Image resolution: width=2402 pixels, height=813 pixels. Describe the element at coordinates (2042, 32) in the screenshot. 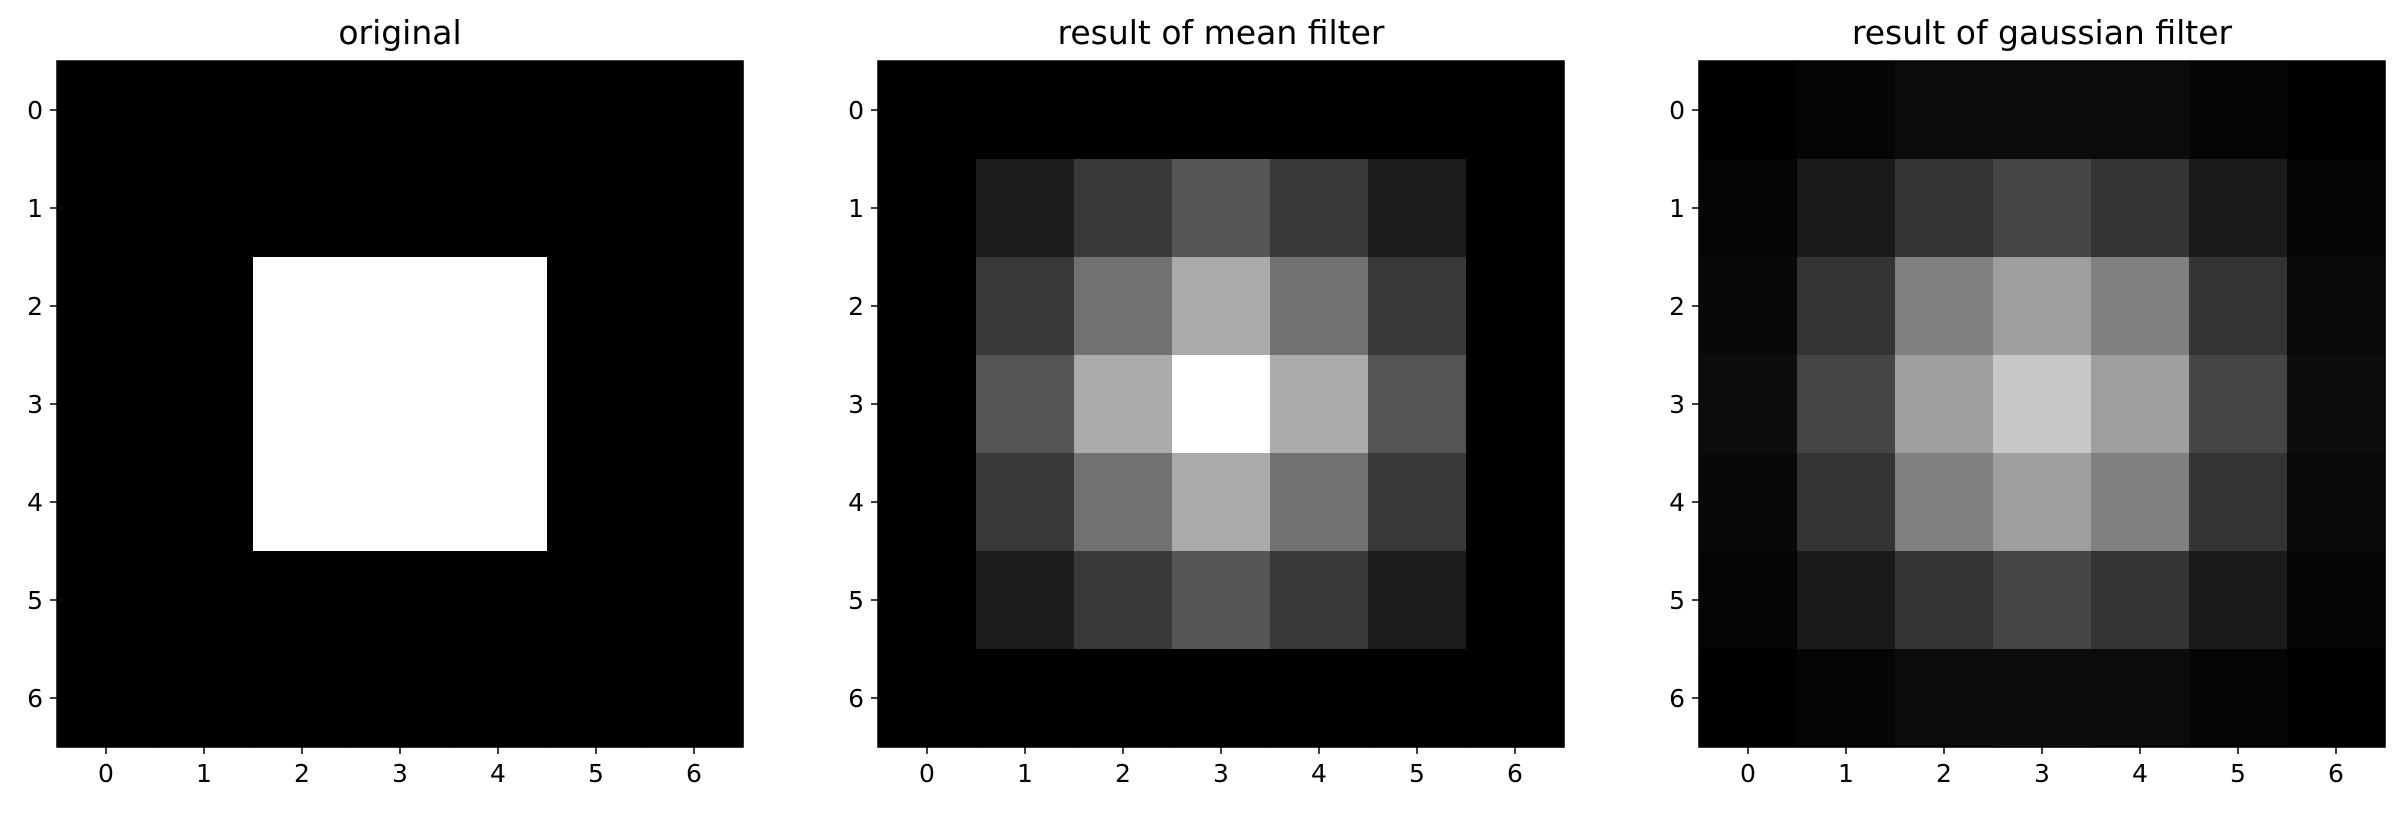

I see `panel-title: result of gaussian filter` at that location.